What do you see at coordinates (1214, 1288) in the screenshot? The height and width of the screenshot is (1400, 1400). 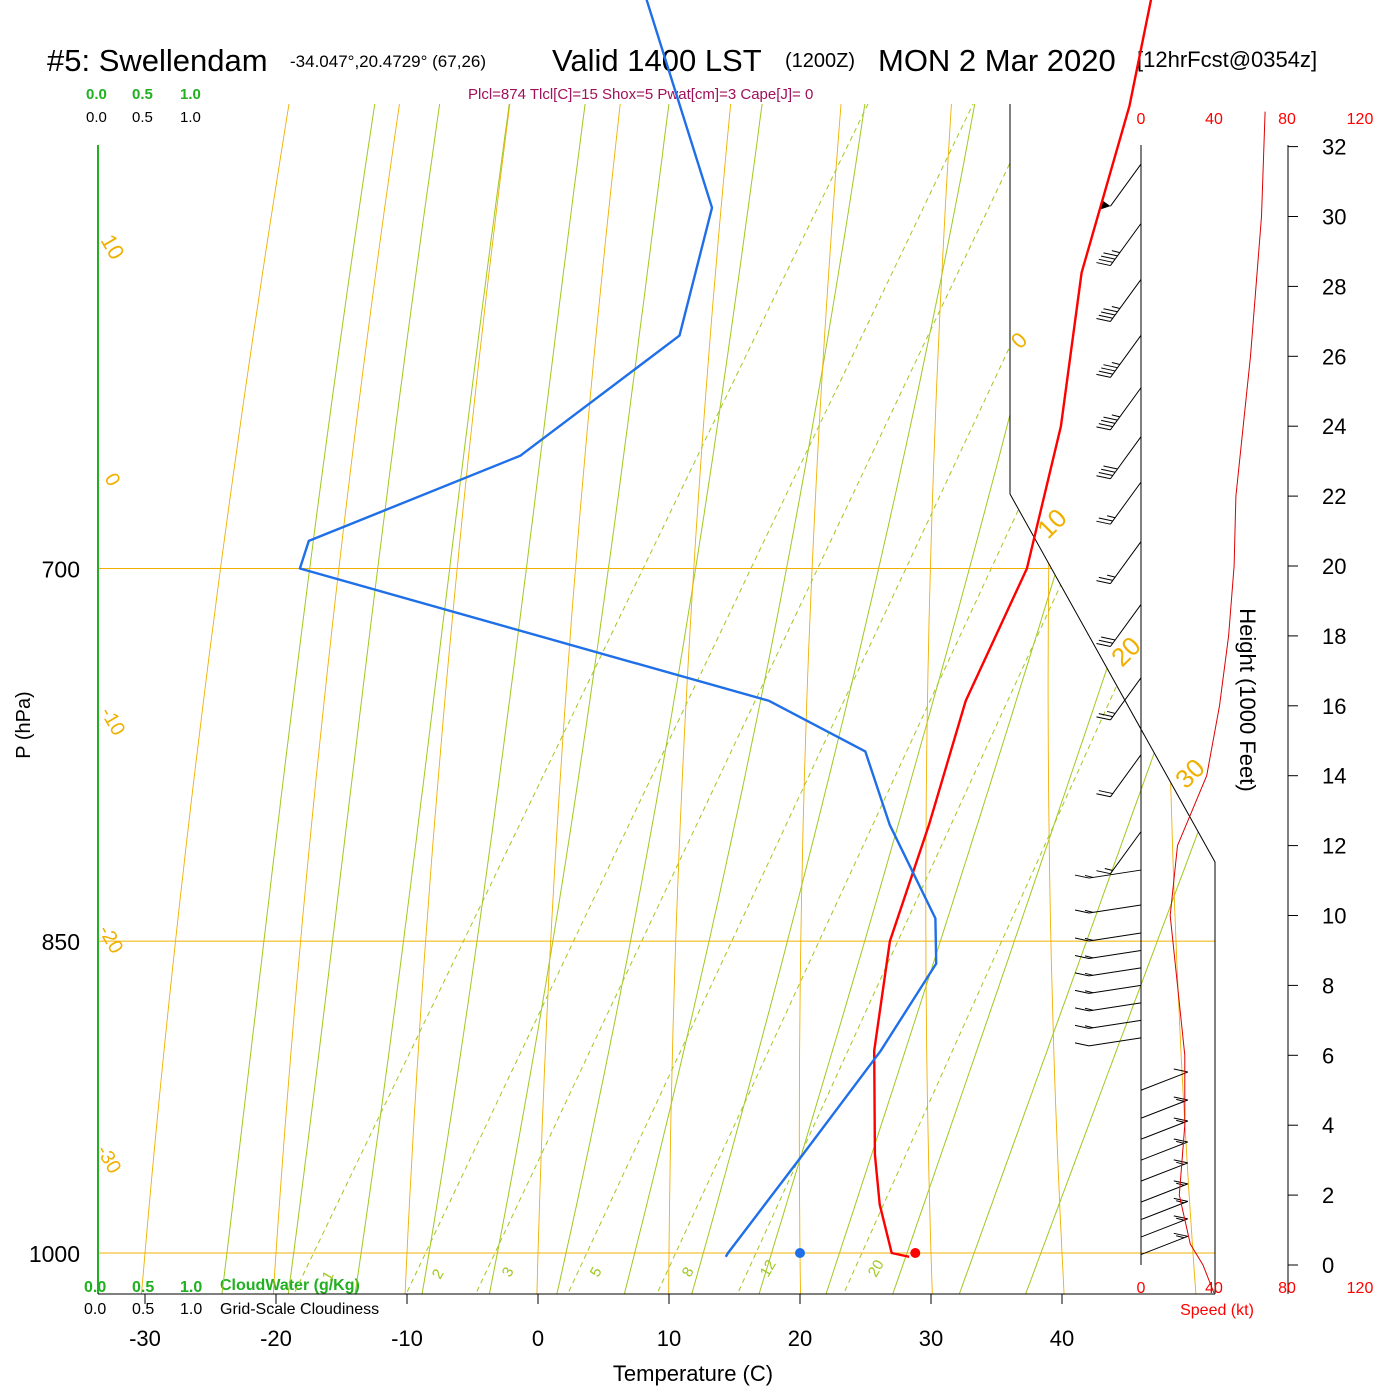 I see `speed-tick-label-bottom: 40` at bounding box center [1214, 1288].